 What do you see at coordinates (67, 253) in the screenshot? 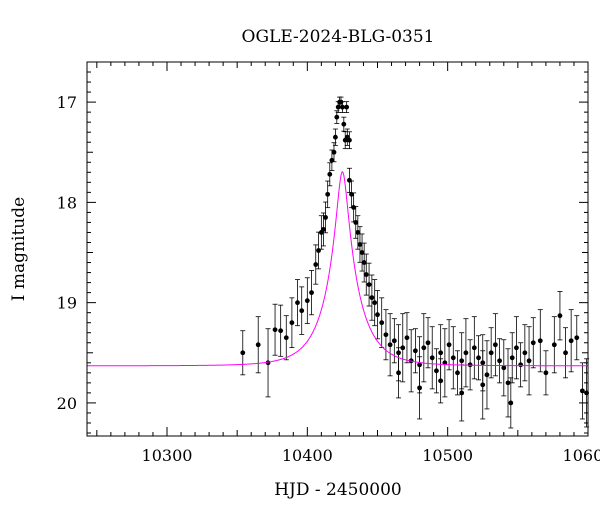
I see `y-tick-labels: 17 18 19 20` at bounding box center [67, 253].